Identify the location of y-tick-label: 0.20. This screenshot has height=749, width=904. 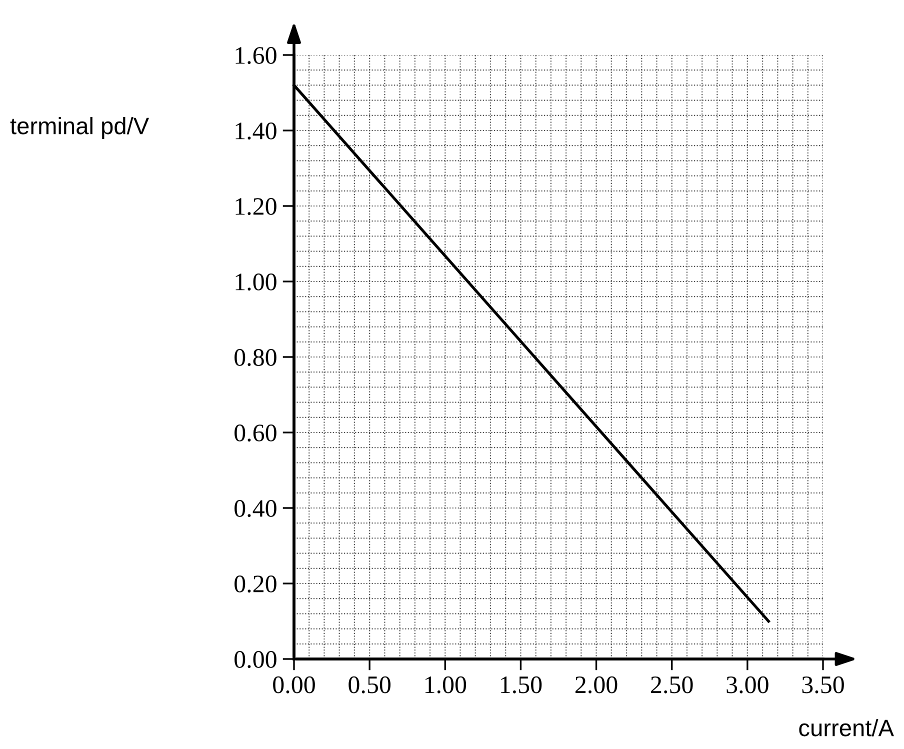
(255, 584).